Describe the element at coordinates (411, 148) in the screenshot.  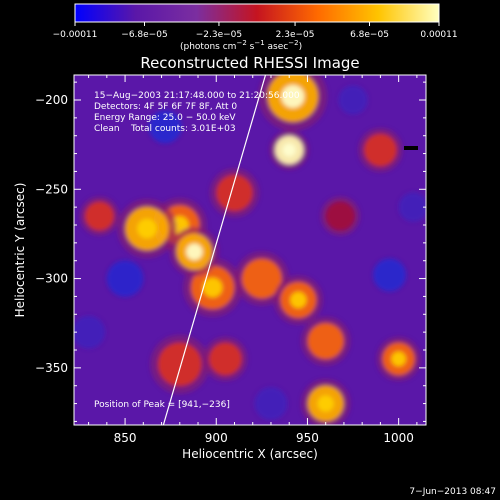
I see `cursor-marker` at that location.